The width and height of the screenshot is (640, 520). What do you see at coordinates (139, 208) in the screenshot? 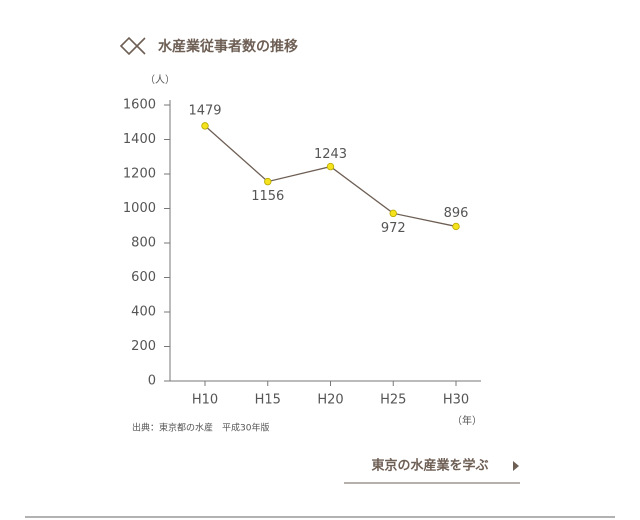
I see `y-tick-label: 1000` at bounding box center [139, 208].